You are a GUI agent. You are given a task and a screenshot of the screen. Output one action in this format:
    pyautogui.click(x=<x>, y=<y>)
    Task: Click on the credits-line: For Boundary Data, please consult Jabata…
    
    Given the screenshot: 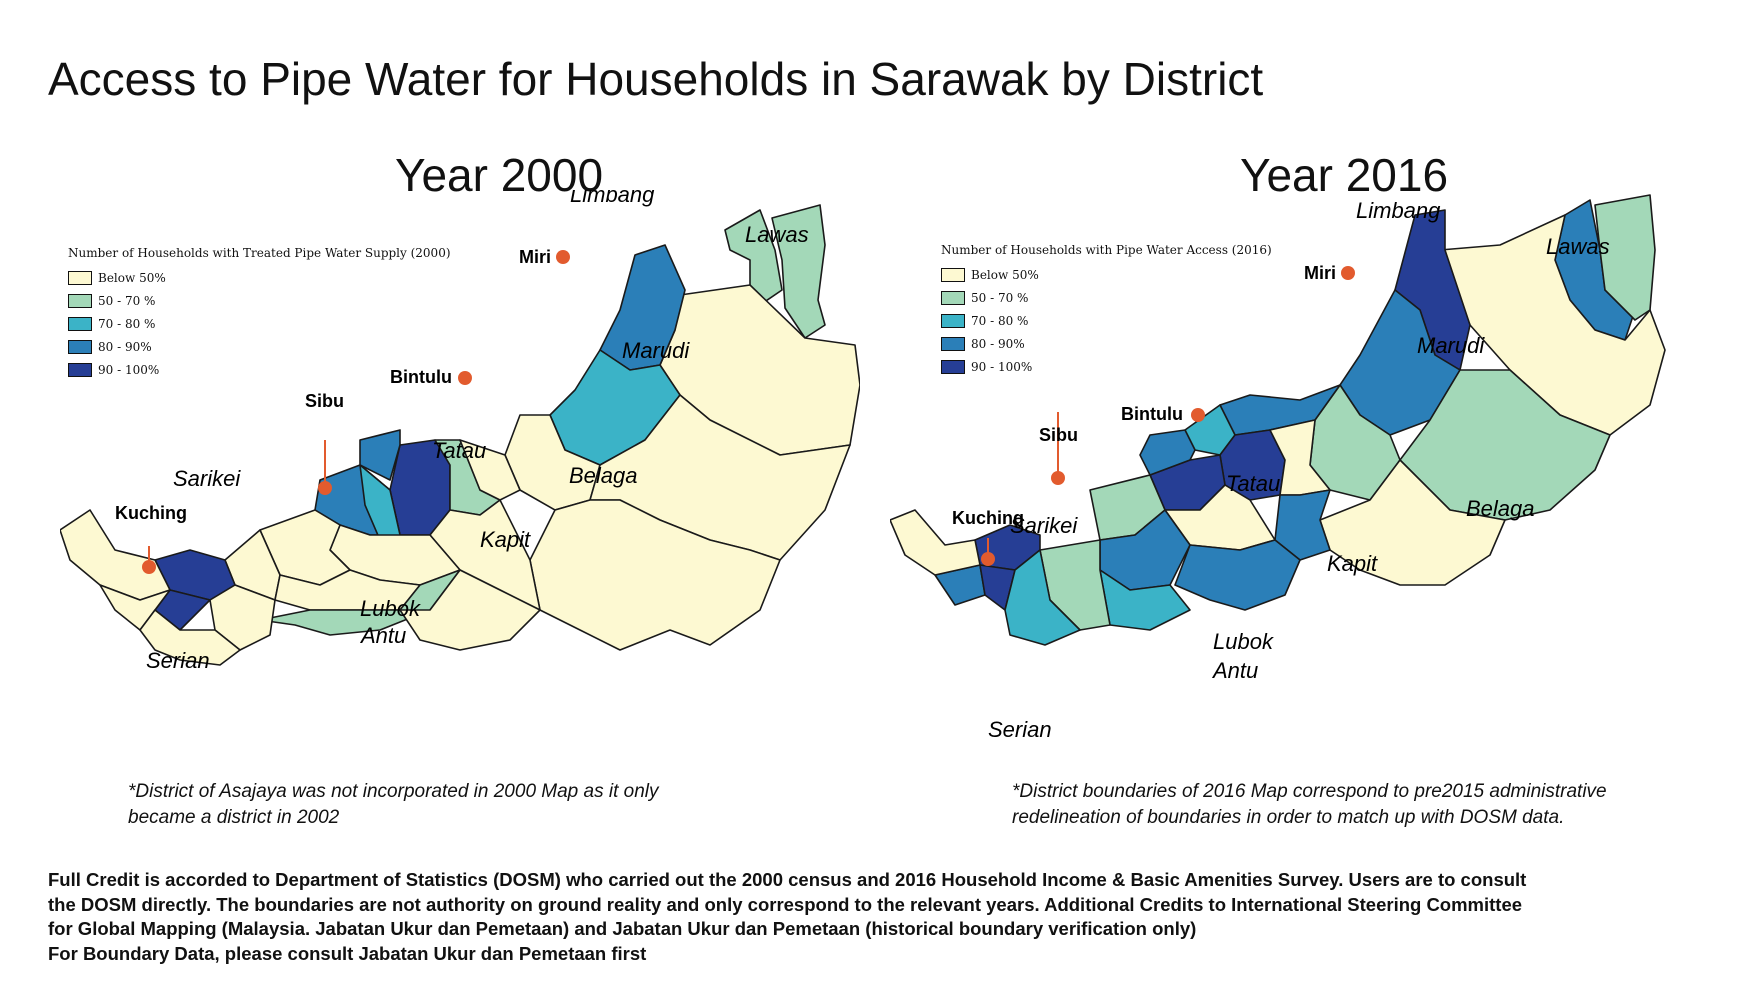 What is the action you would take?
    pyautogui.click(x=347, y=953)
    